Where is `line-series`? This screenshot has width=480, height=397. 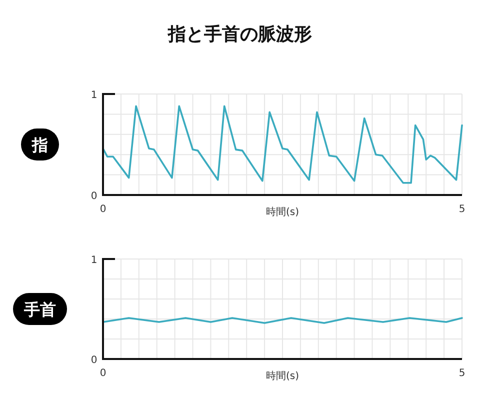 line-series is located at coordinates (282, 144).